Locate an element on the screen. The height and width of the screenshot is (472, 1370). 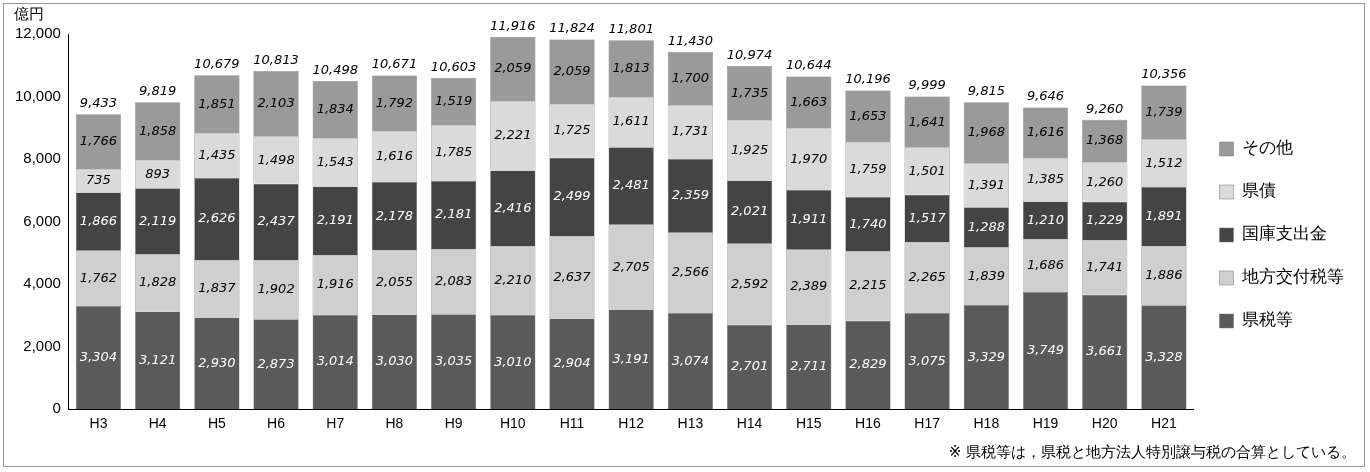
data-label: 2,055 is located at coordinates (394, 281).